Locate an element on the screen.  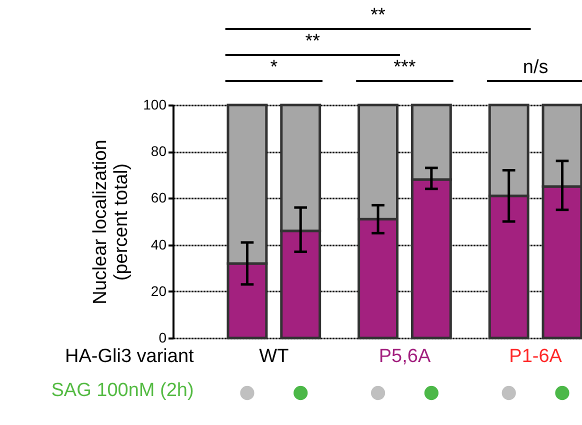
text: WT is located at coordinates (274, 356).